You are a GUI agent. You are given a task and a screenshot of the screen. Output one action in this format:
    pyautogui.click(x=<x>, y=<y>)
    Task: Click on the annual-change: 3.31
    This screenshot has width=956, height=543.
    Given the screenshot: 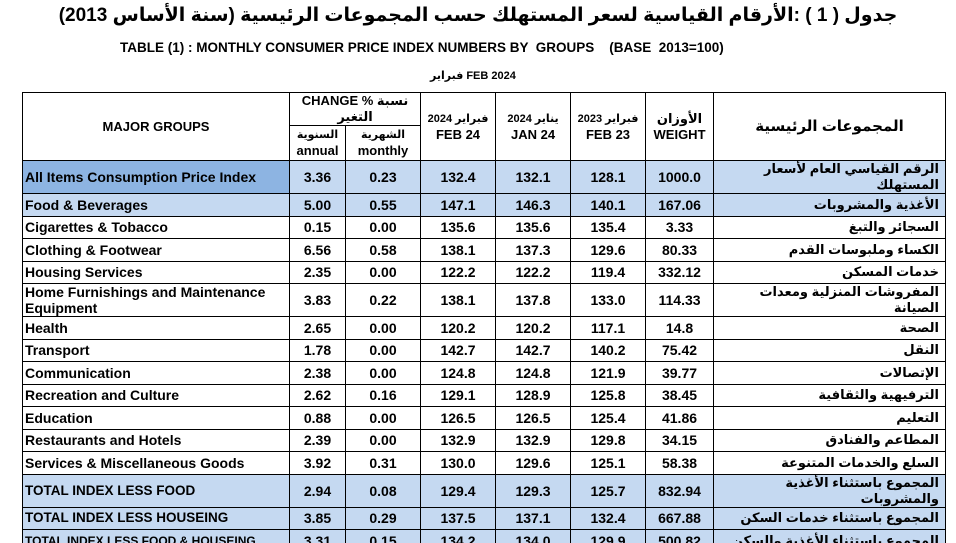 What is the action you would take?
    pyautogui.click(x=317, y=536)
    